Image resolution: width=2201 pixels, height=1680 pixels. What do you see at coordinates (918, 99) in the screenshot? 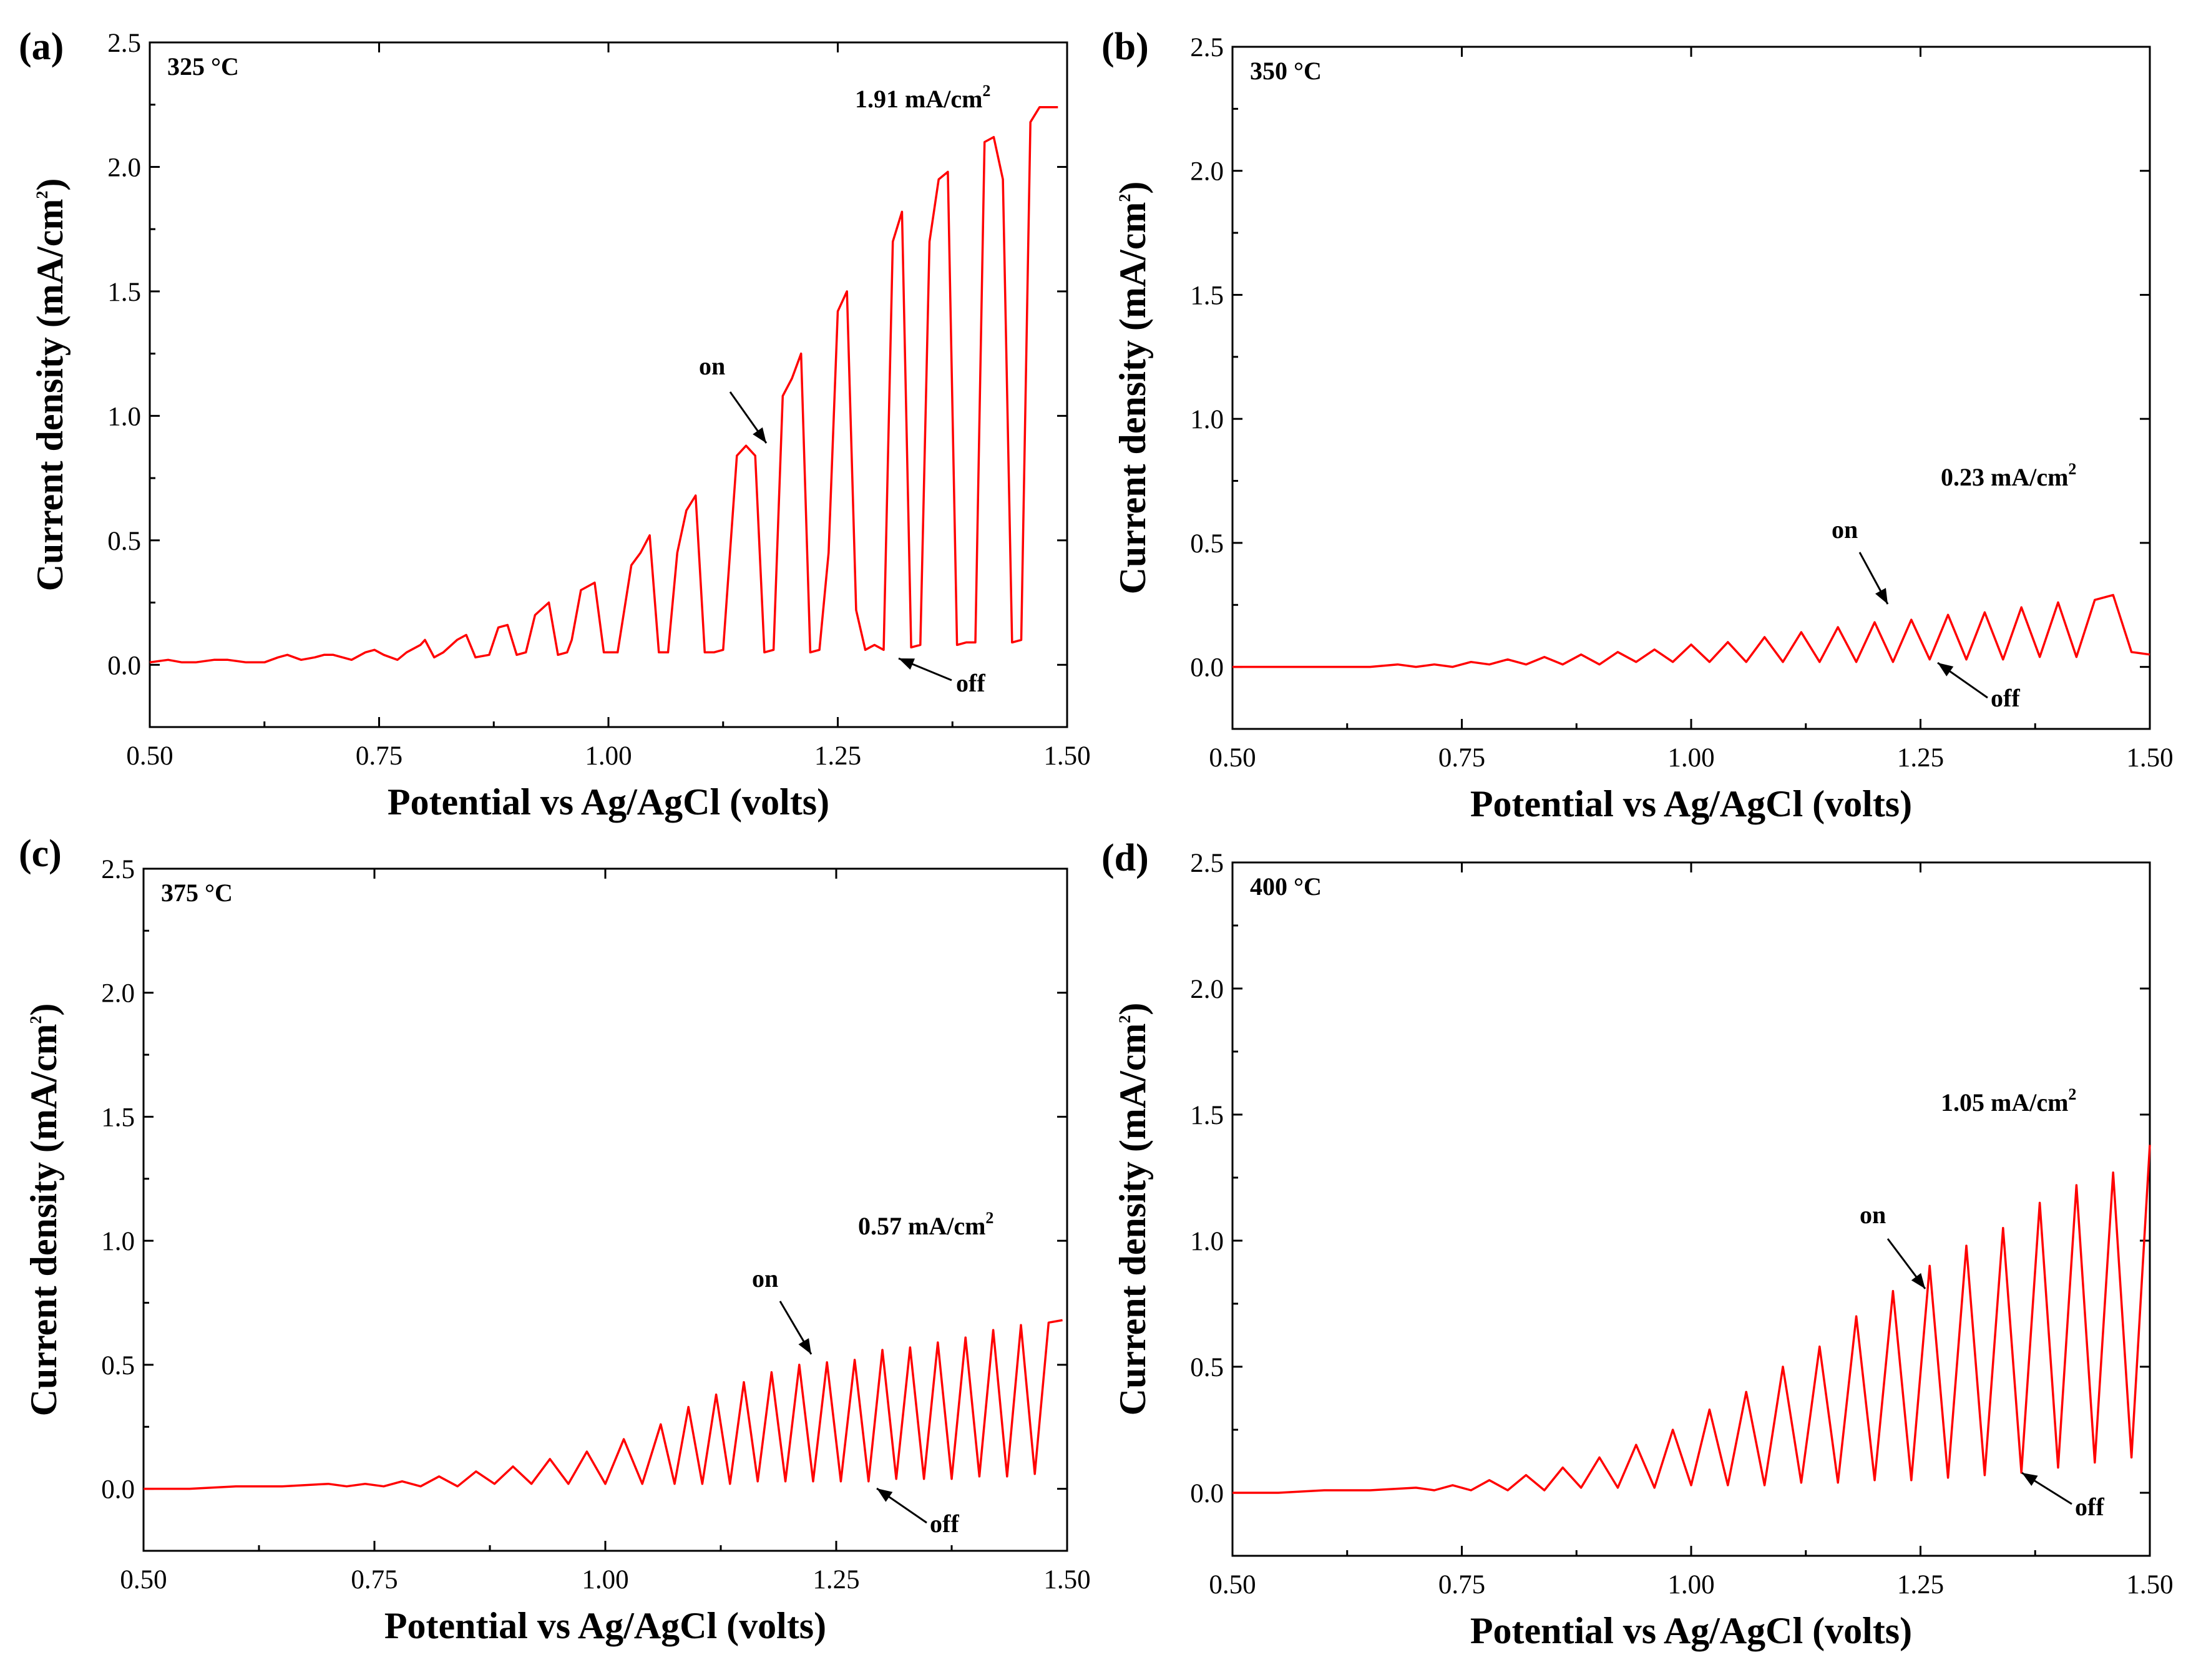
I see `max-current-value: 1.91 mA/cm` at bounding box center [918, 99].